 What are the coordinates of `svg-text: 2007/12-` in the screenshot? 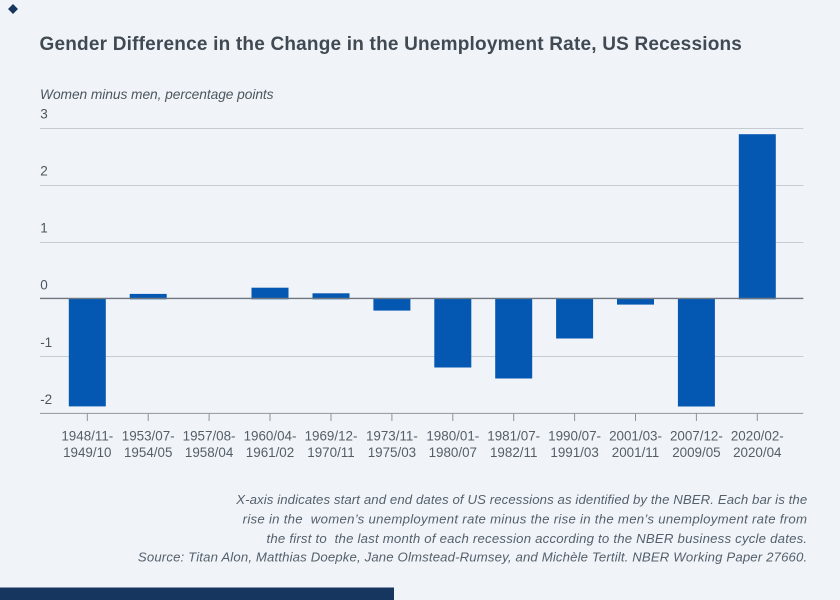 It's located at (696, 435).